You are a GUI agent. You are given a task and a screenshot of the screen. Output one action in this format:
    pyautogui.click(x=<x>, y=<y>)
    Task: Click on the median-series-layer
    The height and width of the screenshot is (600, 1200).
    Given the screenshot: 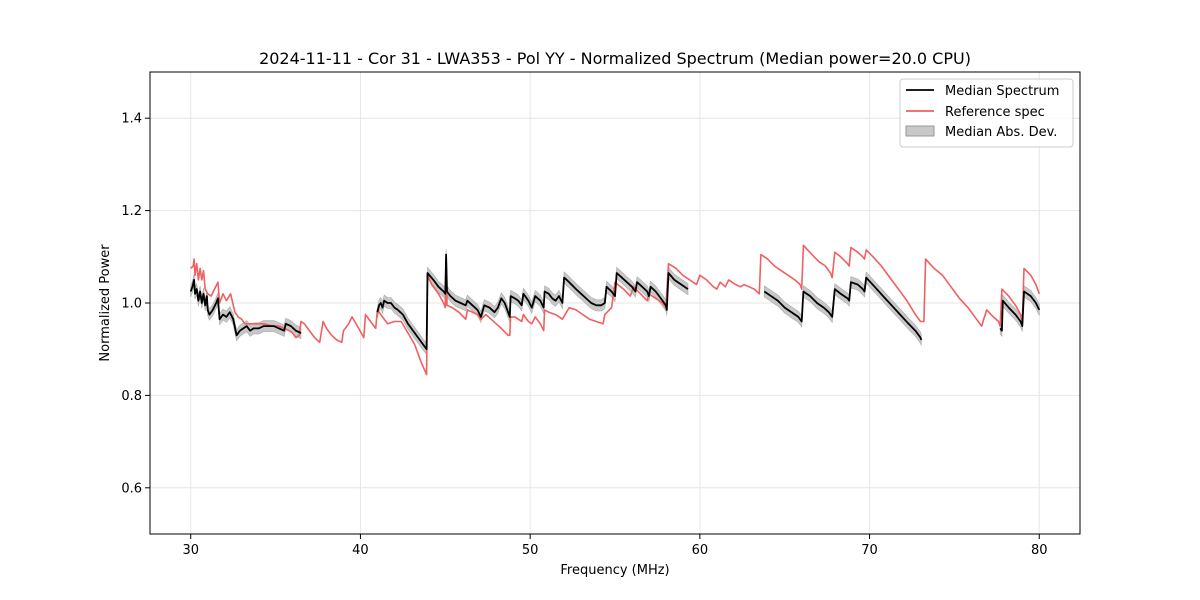 What is the action you would take?
    pyautogui.click(x=615, y=302)
    